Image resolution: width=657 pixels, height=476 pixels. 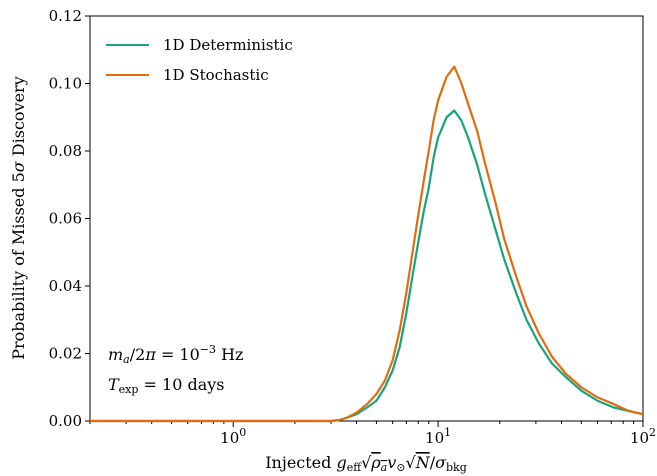 I want to click on y-ticks: 0.00 0.02 0.04 0.06 0.08 0.10 0.12, so click(x=69, y=218).